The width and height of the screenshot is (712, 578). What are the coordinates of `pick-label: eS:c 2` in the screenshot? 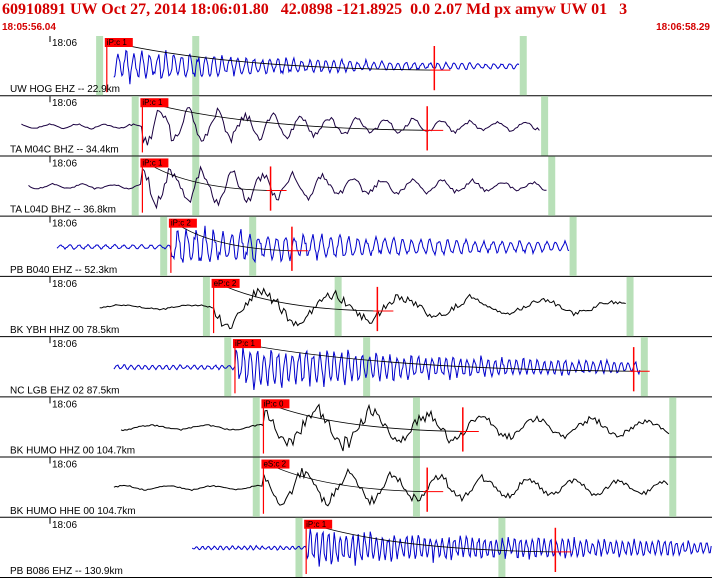 It's located at (274, 464).